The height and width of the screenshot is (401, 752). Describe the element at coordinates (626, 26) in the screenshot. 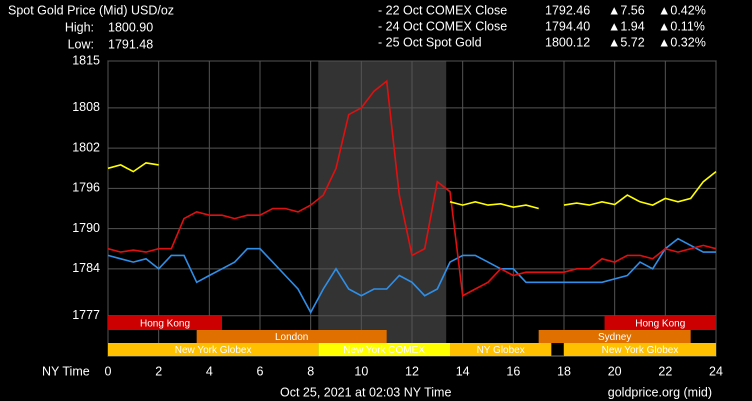

I see `legend-change: ▲1.94` at that location.